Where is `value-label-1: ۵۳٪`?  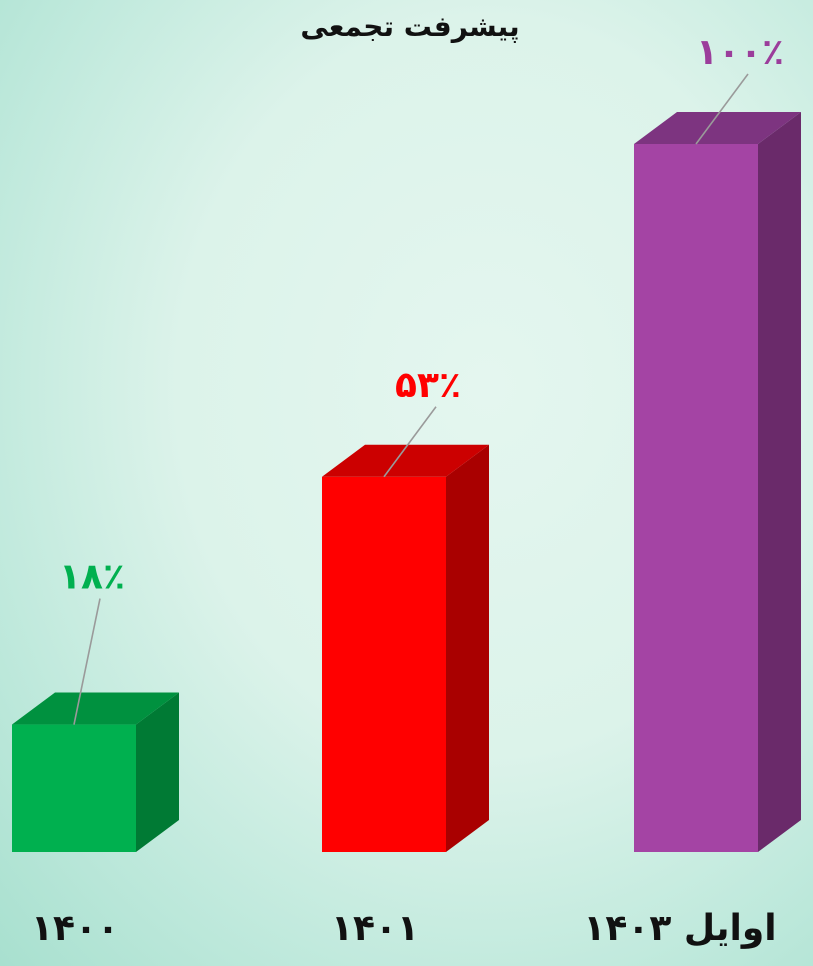
value-label-1: ۵۳٪ is located at coordinates (428, 385).